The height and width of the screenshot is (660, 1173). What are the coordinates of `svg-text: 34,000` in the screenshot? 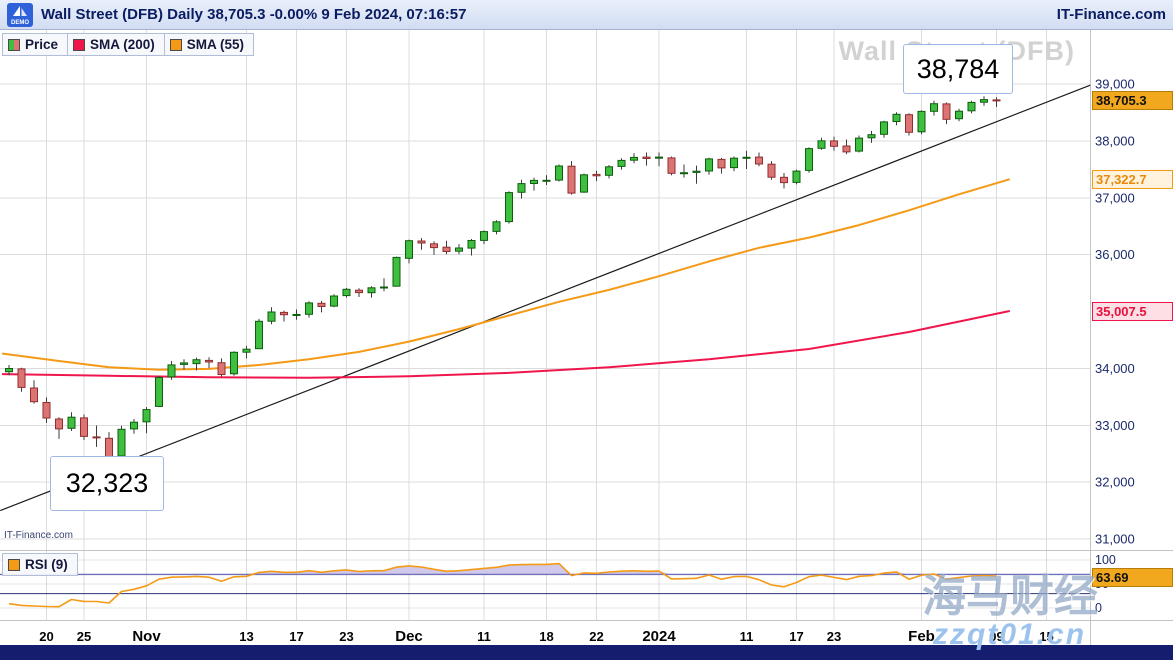 It's located at (1115, 368).